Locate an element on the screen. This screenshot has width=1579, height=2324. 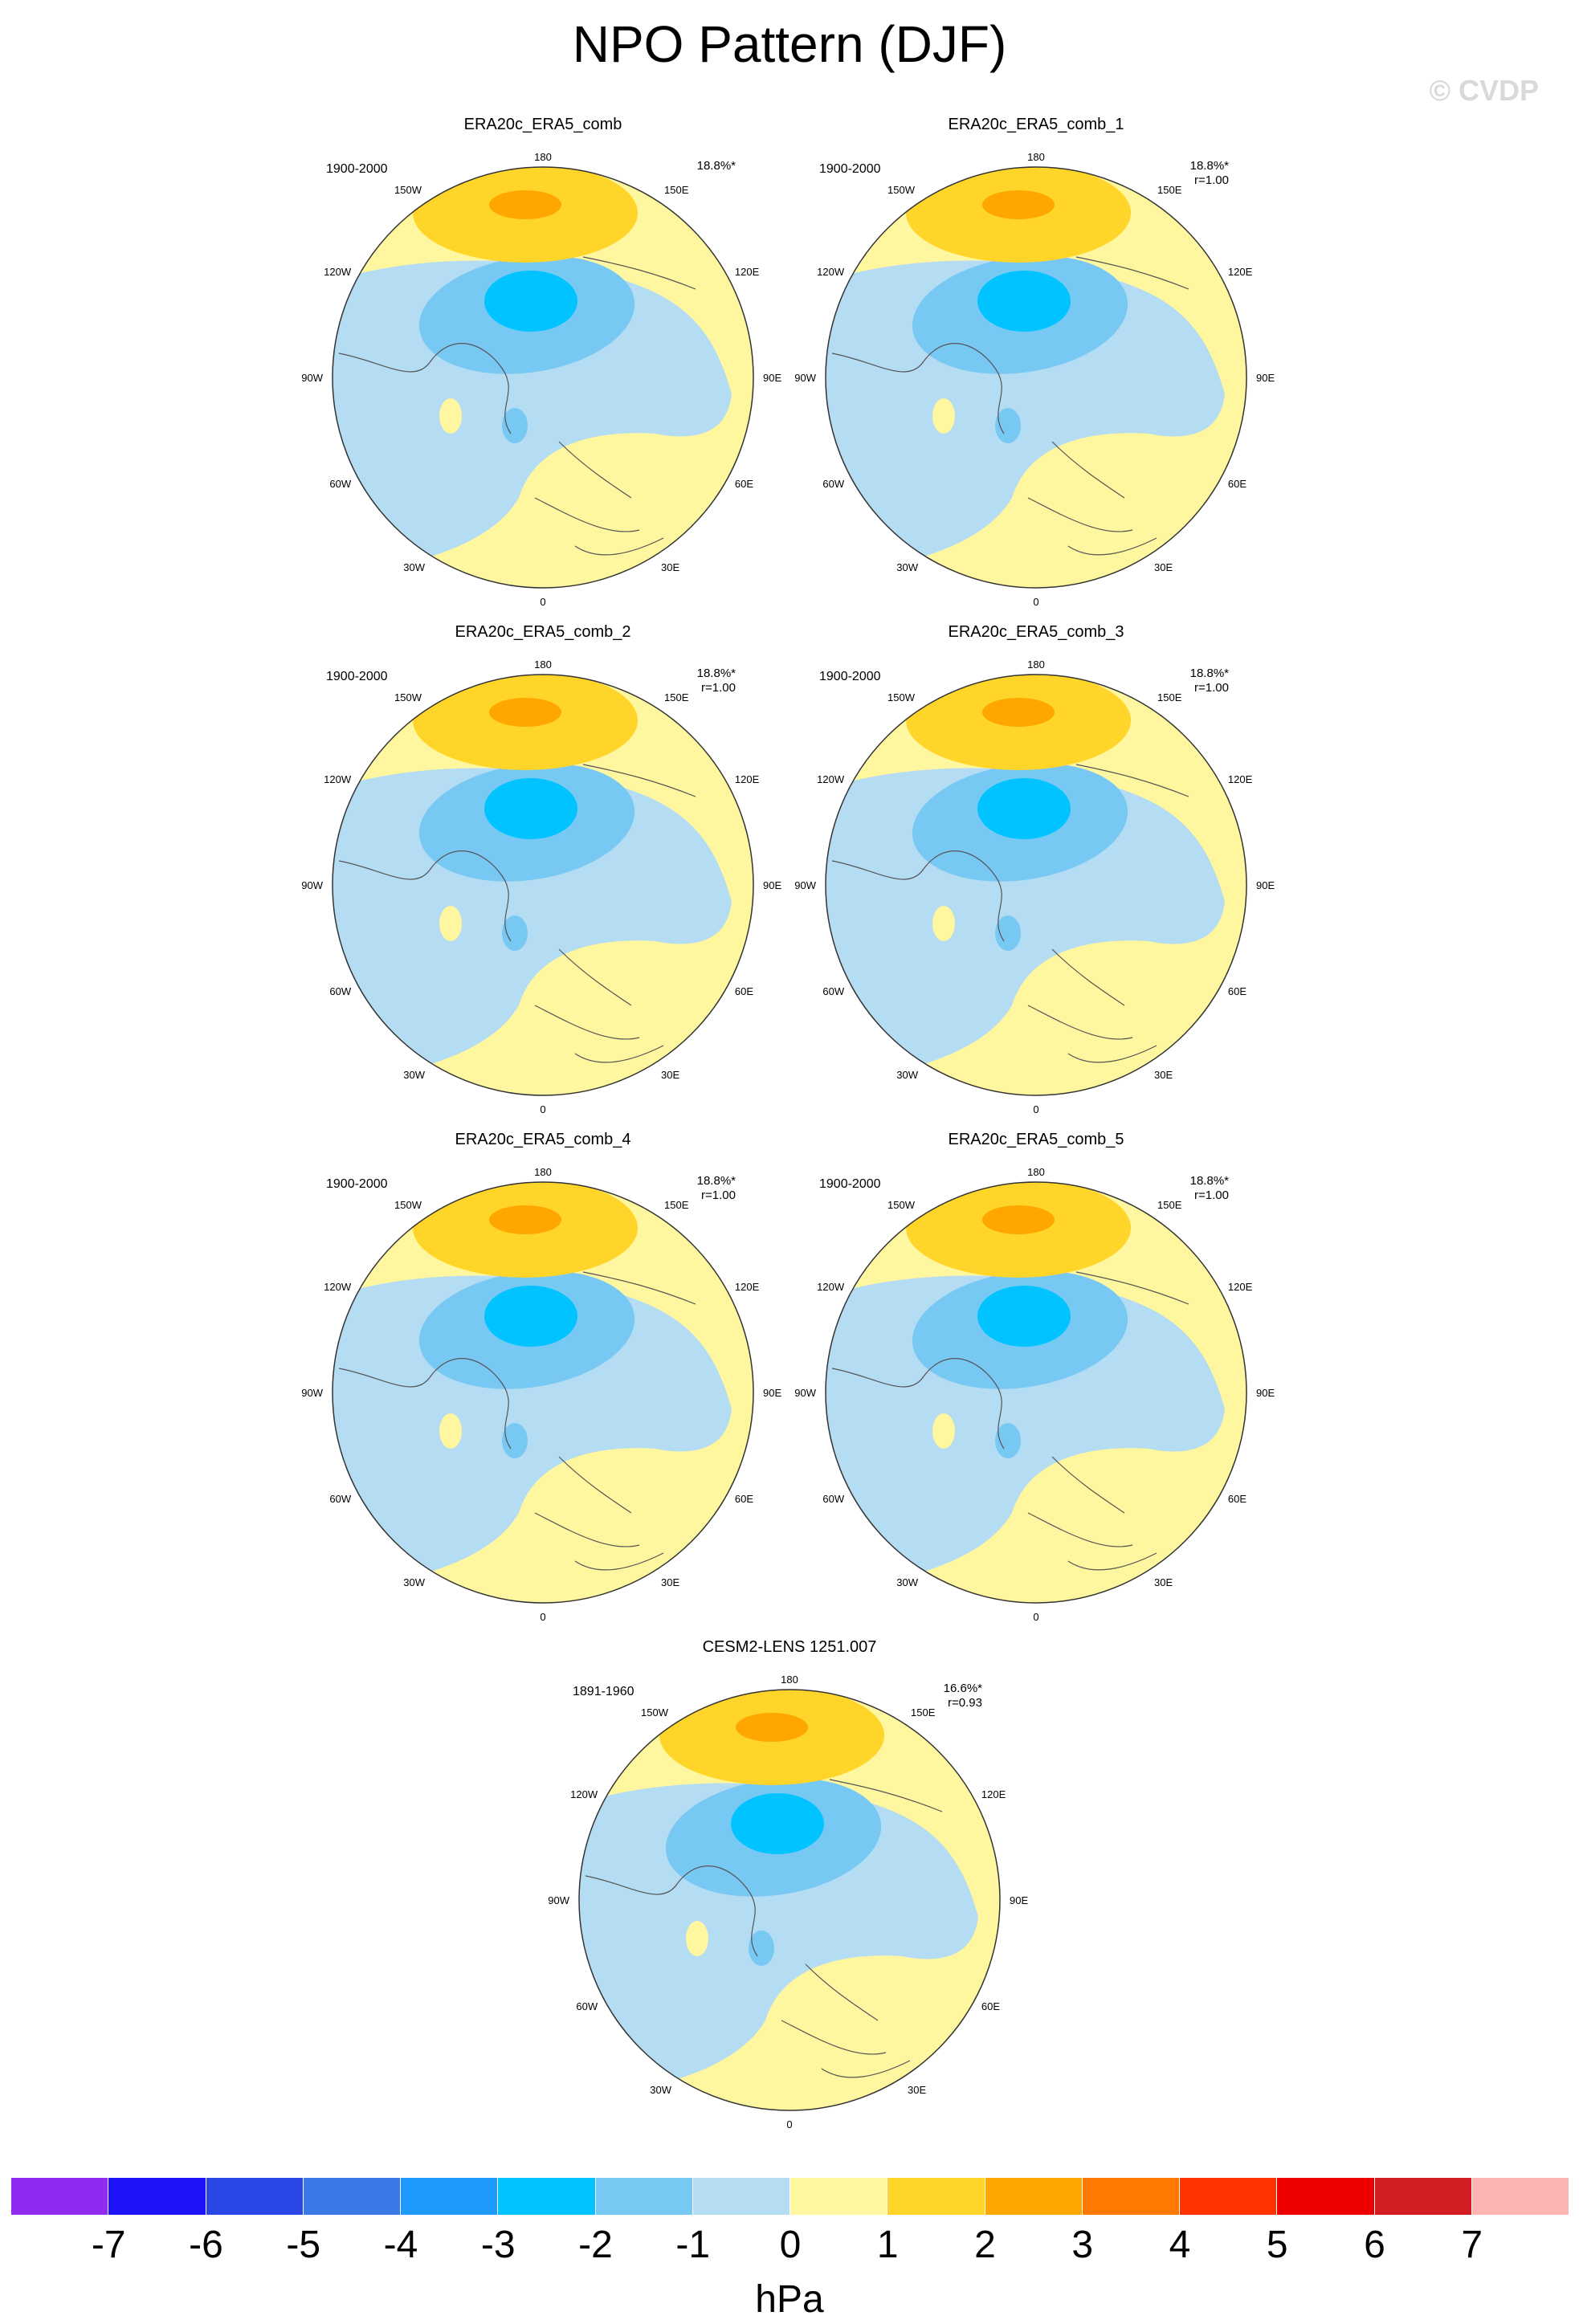
colorbar-tick-label: 5 is located at coordinates (1277, 2245).